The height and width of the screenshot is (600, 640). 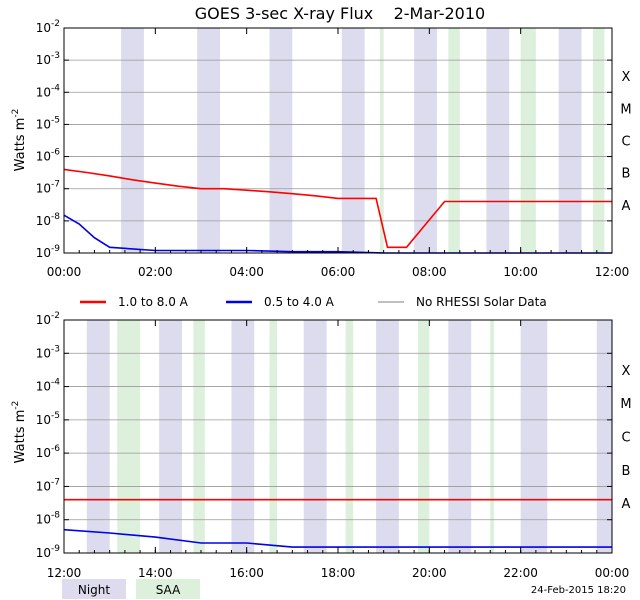 I want to click on x-tick-label: 08:00, so click(x=429, y=272).